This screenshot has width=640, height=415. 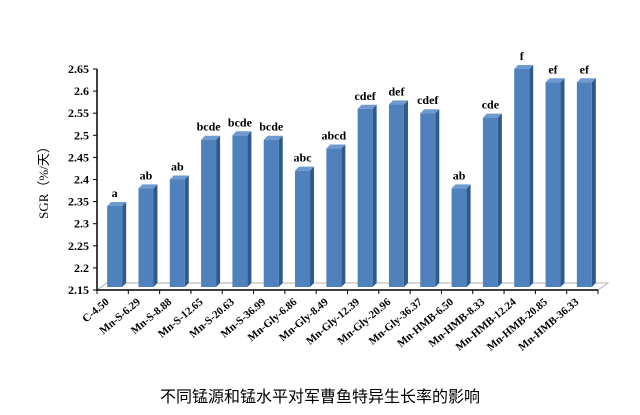 I want to click on y-tick-label: 2.2, so click(x=81, y=268).